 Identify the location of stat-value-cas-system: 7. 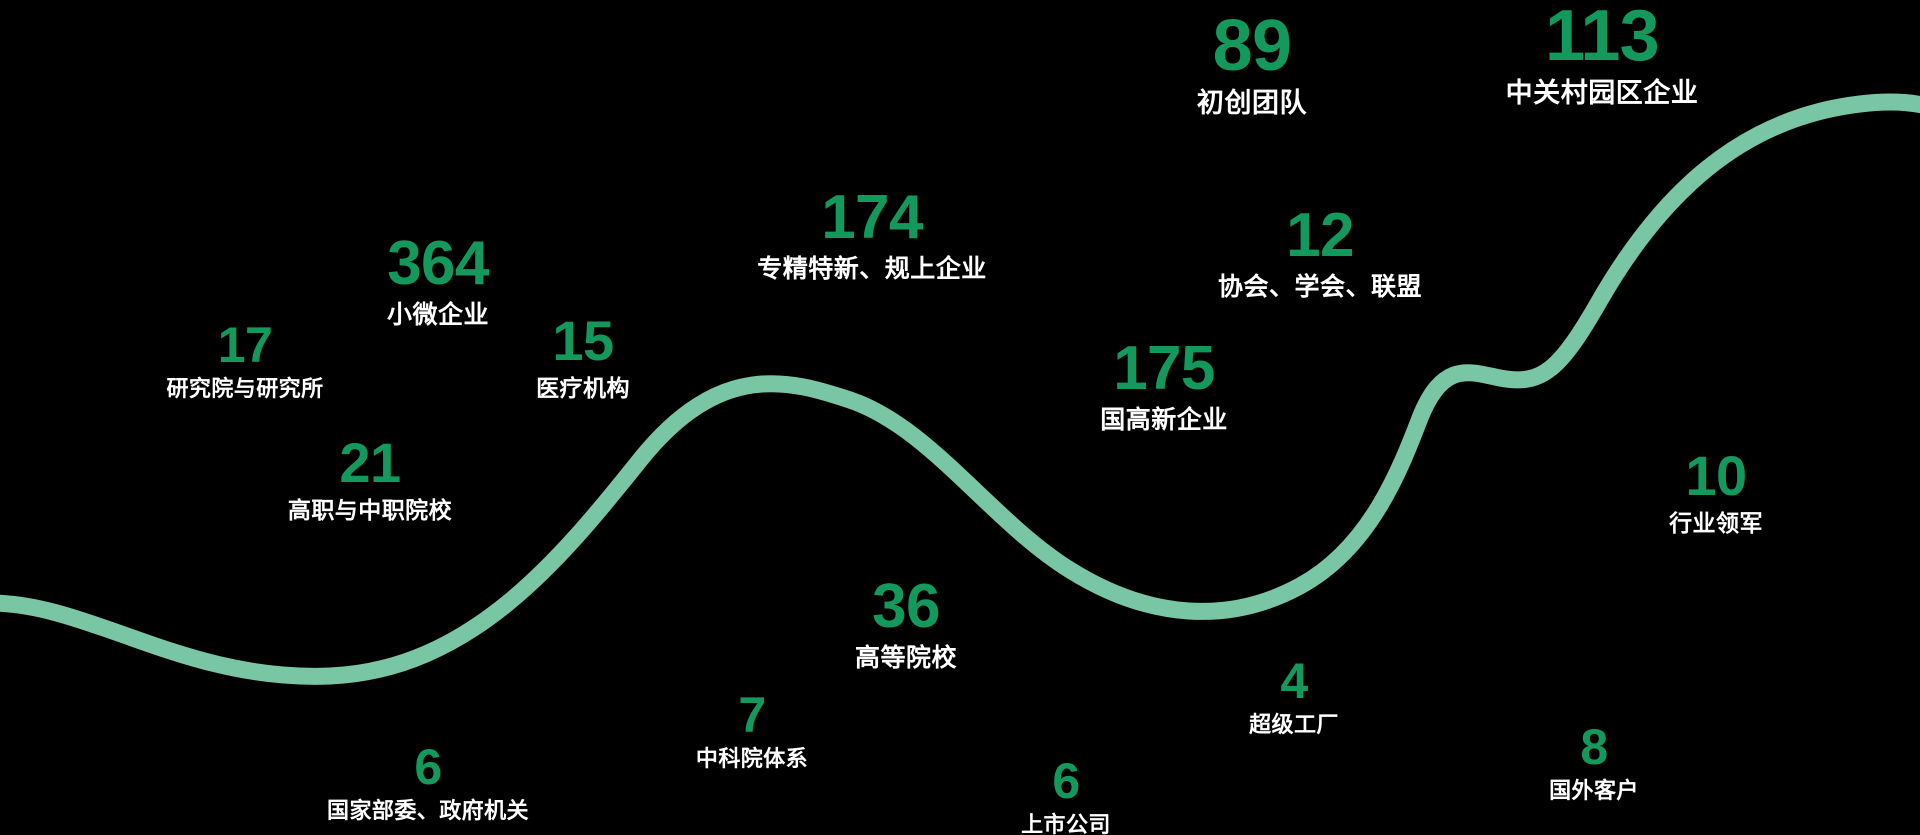
(752, 715).